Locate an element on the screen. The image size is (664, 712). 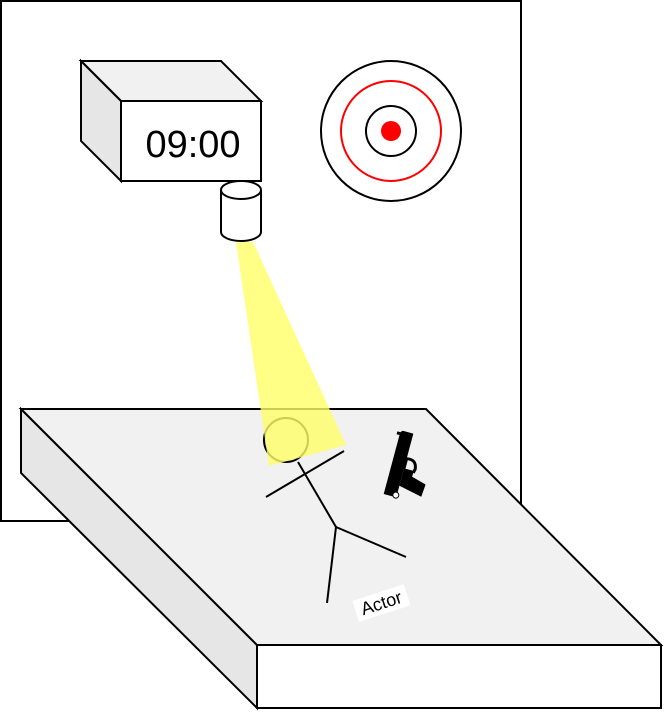
pistol-grip is located at coordinates (412, 482).